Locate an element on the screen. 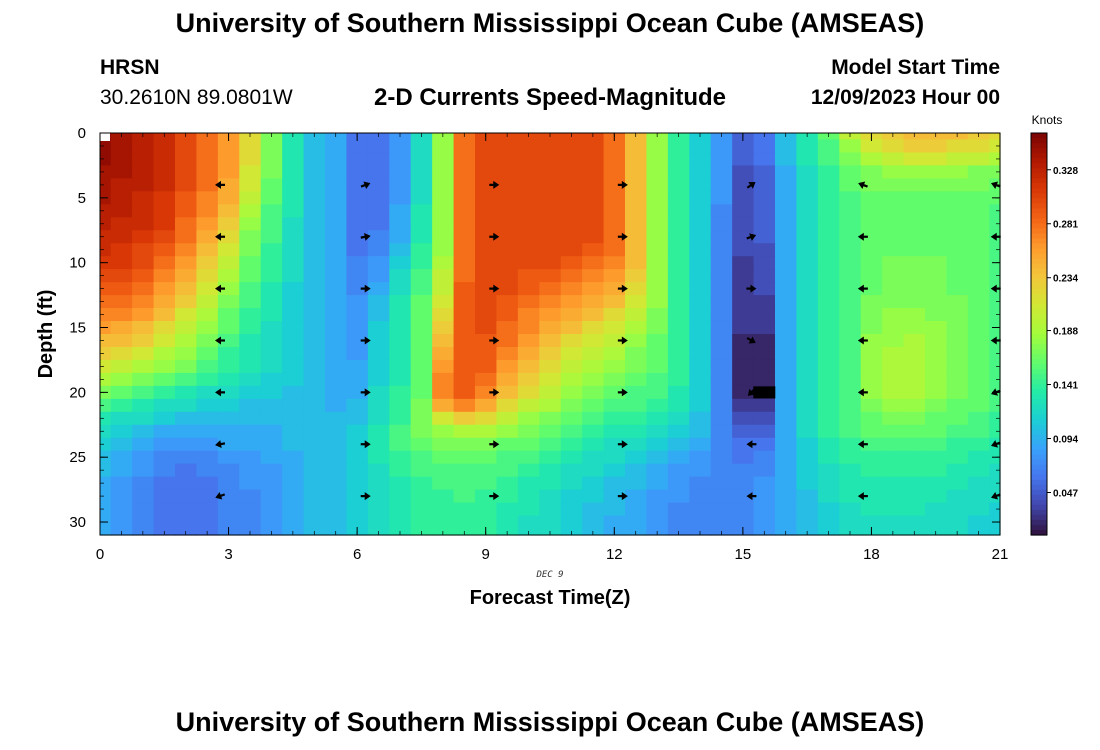 The height and width of the screenshot is (750, 1100). model-start-label: Model Start Time is located at coordinates (915, 67).